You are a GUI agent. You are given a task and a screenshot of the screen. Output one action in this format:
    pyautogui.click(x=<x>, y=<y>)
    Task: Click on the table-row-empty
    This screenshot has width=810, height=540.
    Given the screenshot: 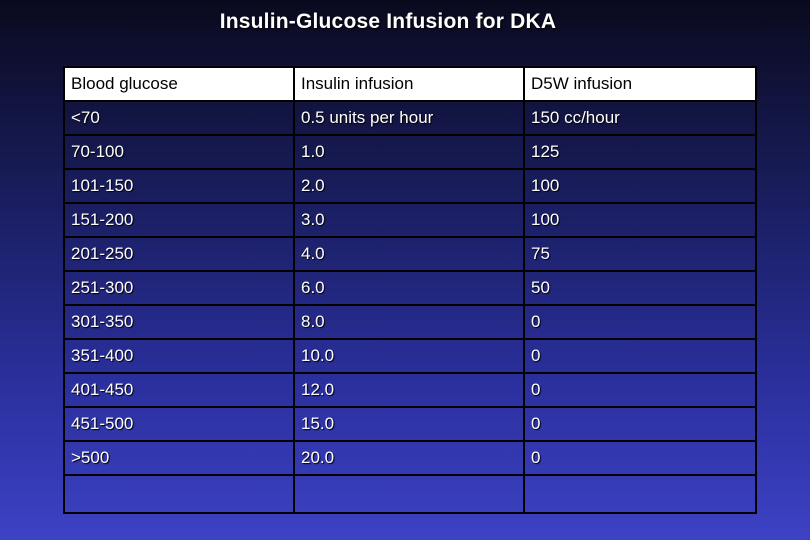 What is the action you would take?
    pyautogui.click(x=410, y=494)
    